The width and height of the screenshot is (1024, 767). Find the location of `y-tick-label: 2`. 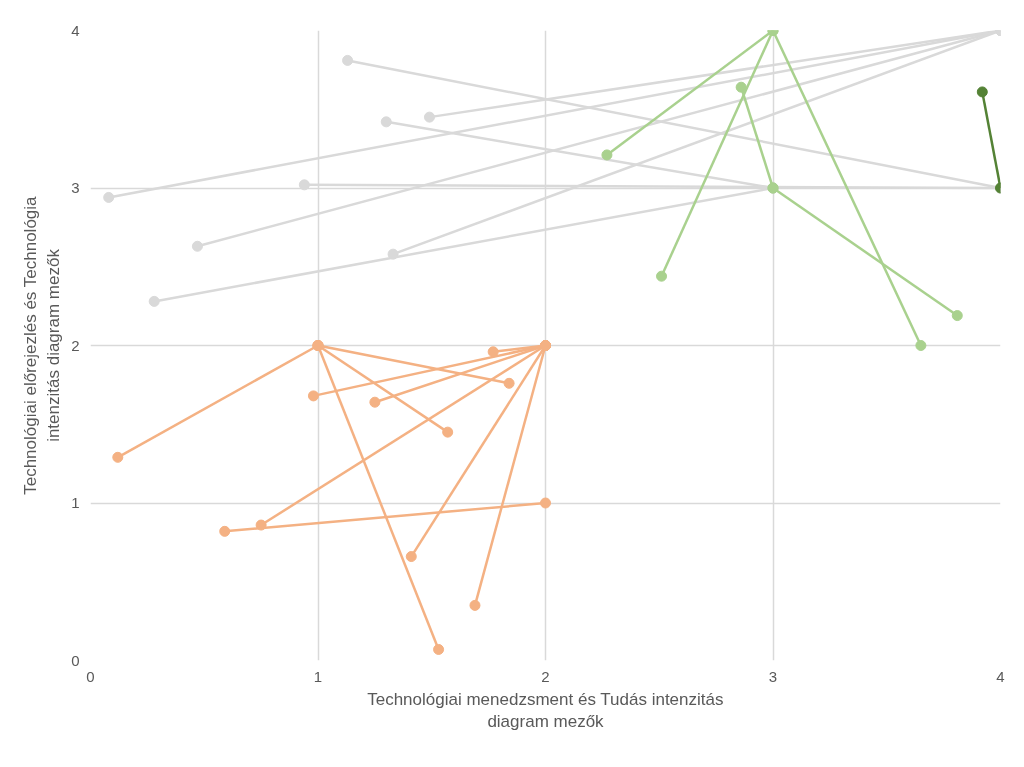

y-tick-label: 2 is located at coordinates (75, 345).